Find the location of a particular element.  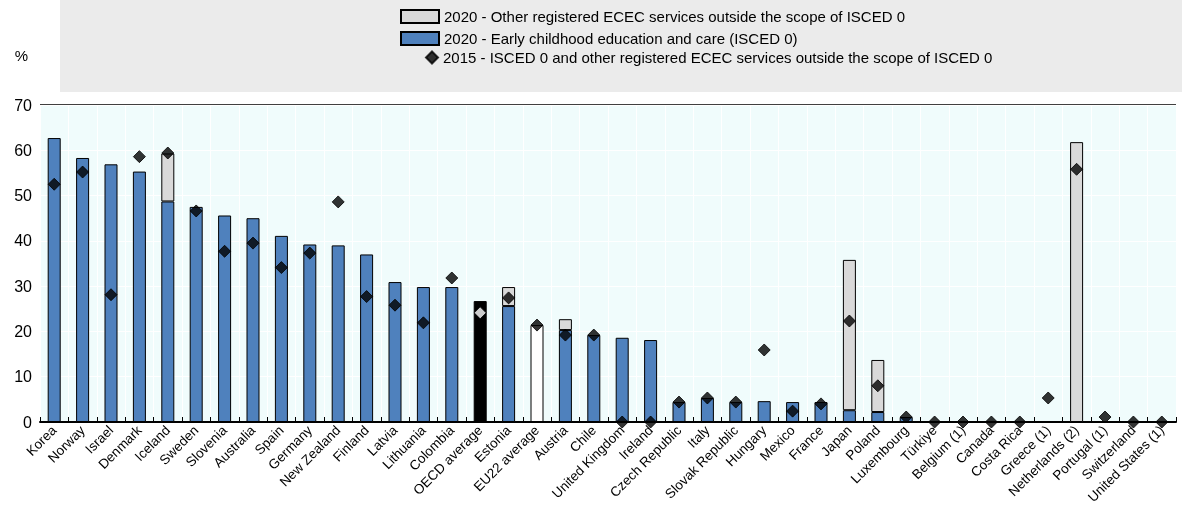

y-axis-title: % is located at coordinates (21, 55).